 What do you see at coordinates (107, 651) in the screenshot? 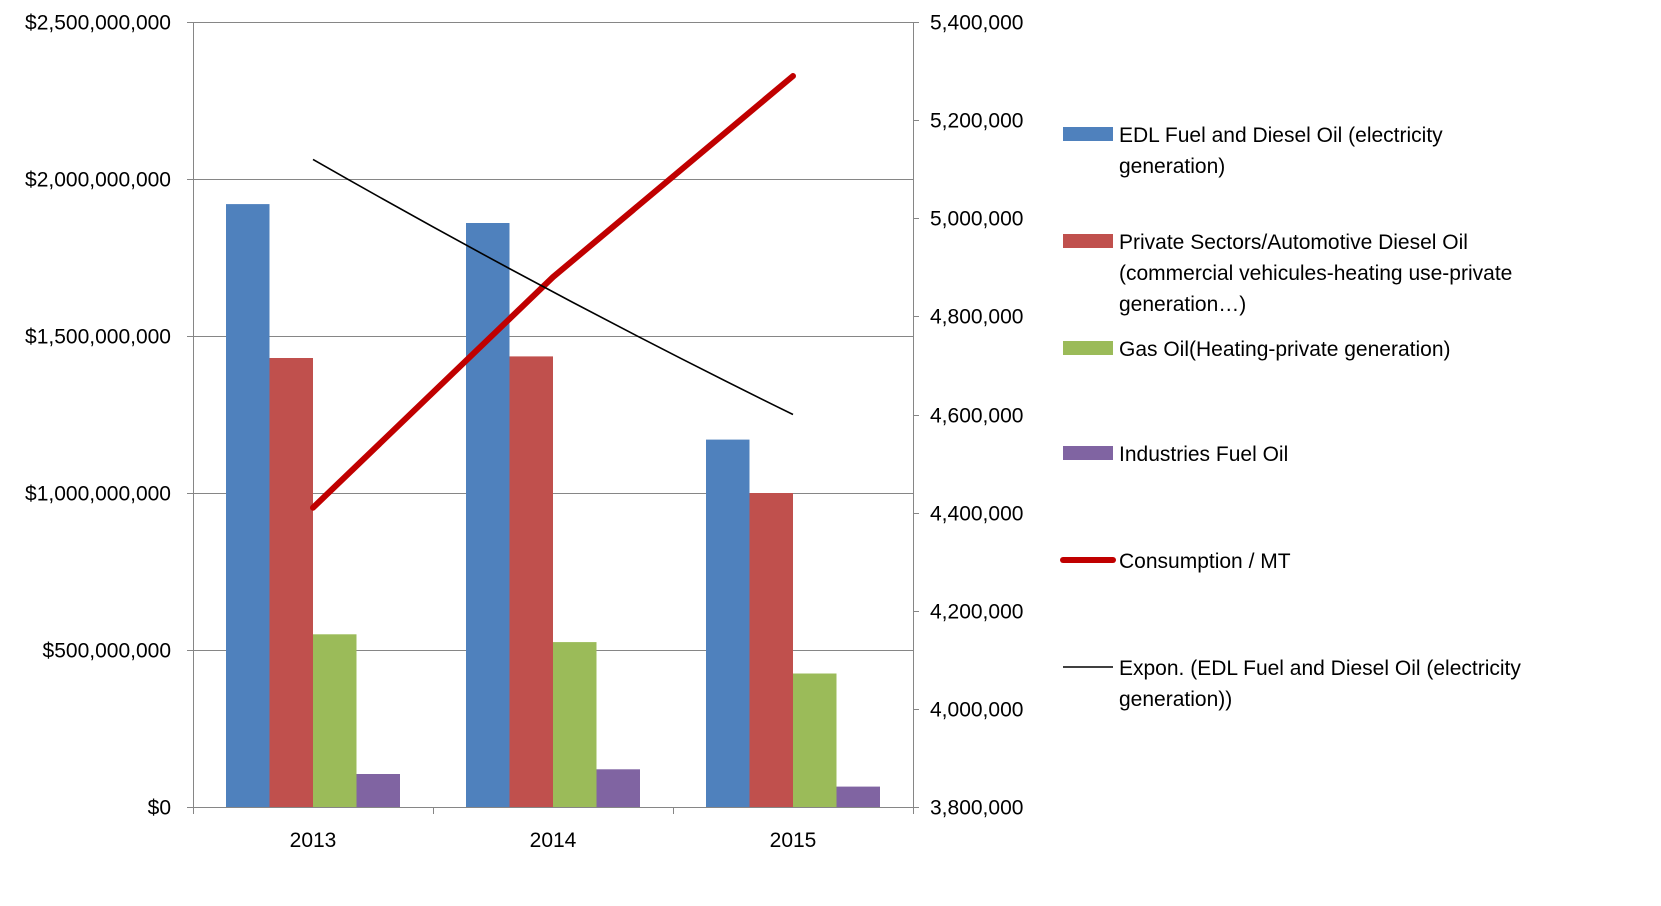
I see `left-axis-tick-label: $500,000,000` at bounding box center [107, 651].